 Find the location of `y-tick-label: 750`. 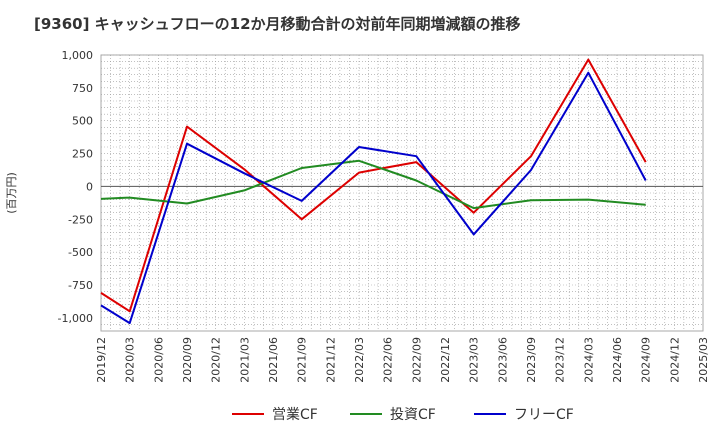

y-tick-label: 750 is located at coordinates (82, 88).